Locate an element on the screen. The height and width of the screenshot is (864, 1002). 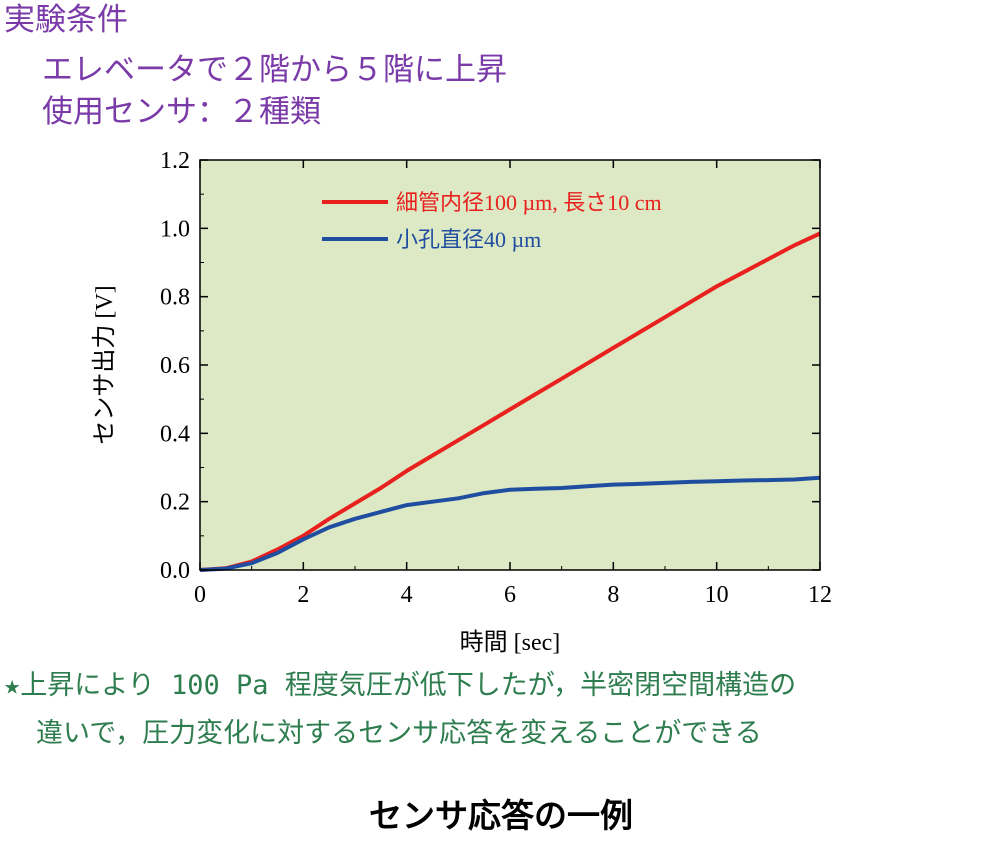
x-tick-label: 0 is located at coordinates (200, 595).